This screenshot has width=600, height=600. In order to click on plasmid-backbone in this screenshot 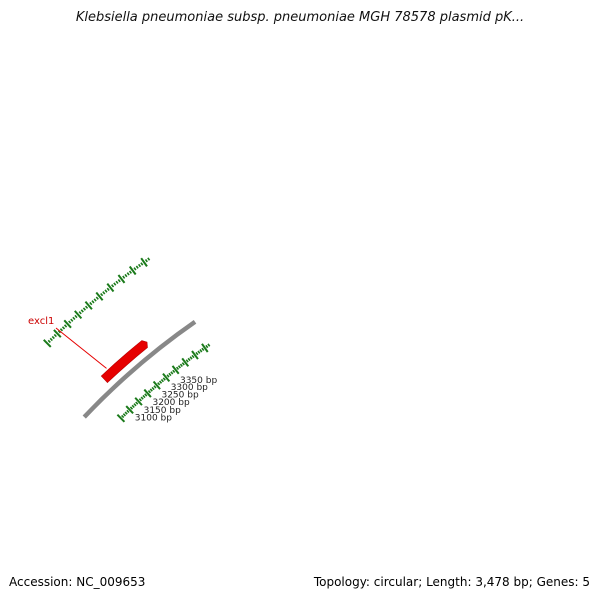, I will do `click(139, 369)`.